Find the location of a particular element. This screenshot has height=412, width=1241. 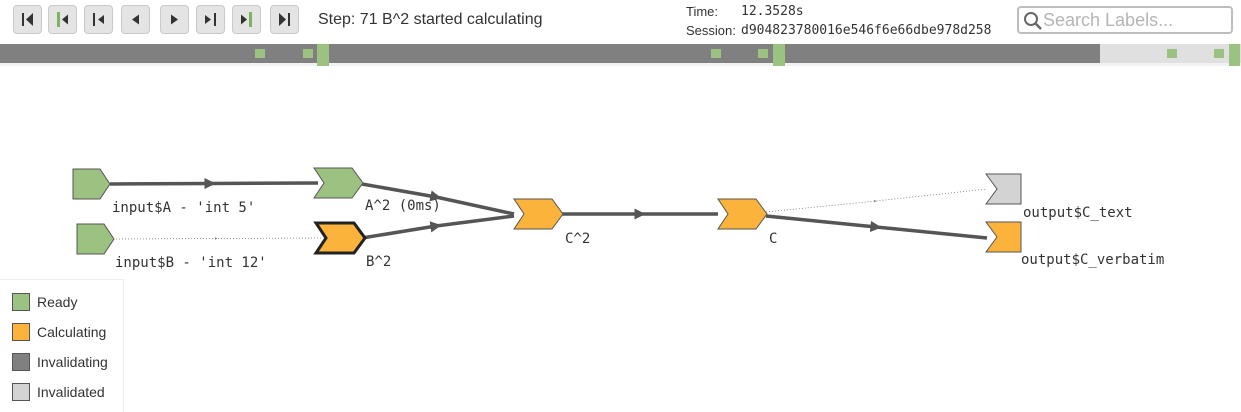

legend-swatch-calculating is located at coordinates (21, 332).